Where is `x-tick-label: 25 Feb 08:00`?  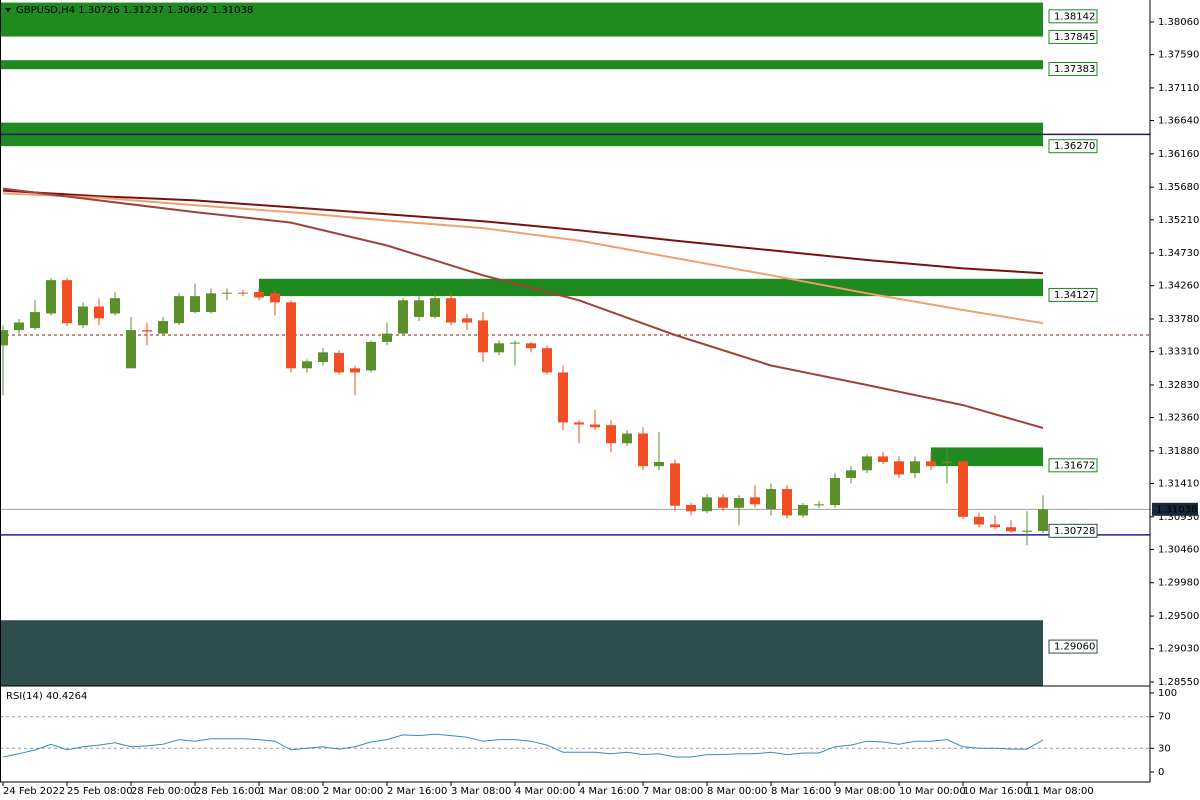
x-tick-label: 25 Feb 08:00 is located at coordinates (100, 791).